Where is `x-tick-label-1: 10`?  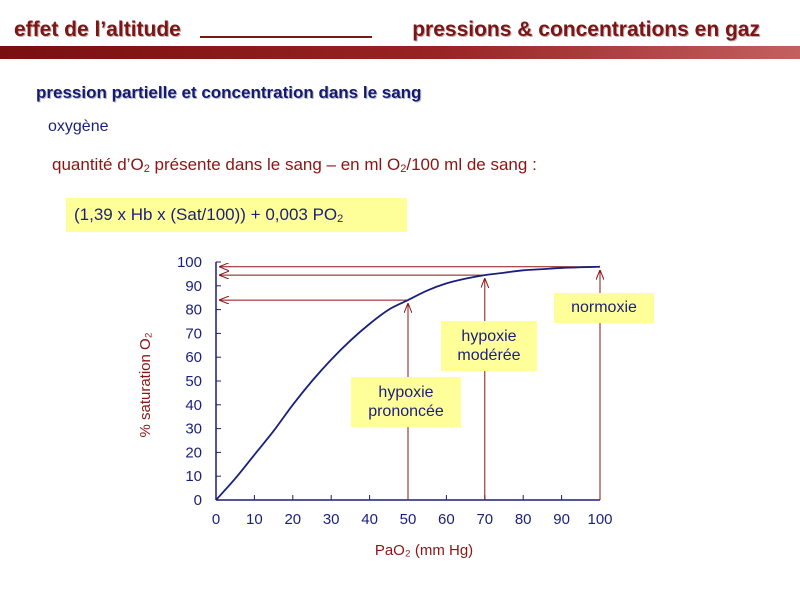 x-tick-label-1: 10 is located at coordinates (254, 519).